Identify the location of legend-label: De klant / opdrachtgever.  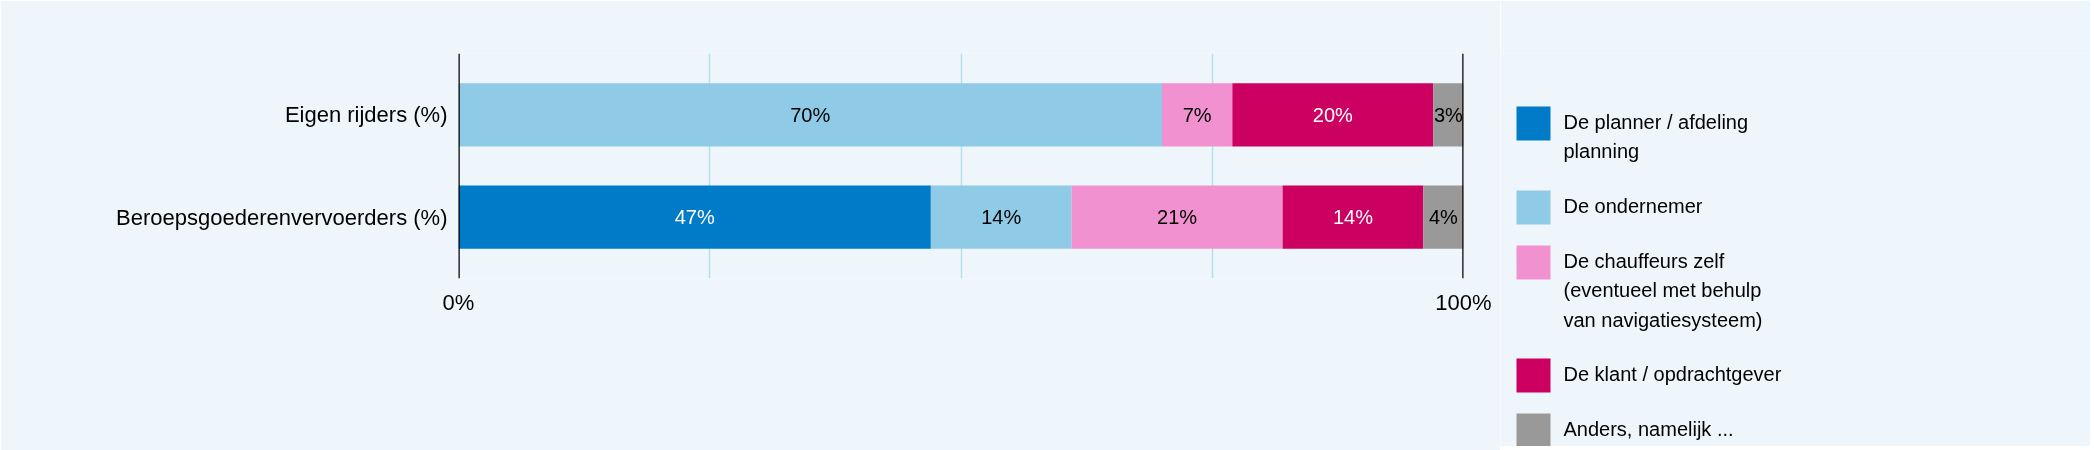
(1672, 373).